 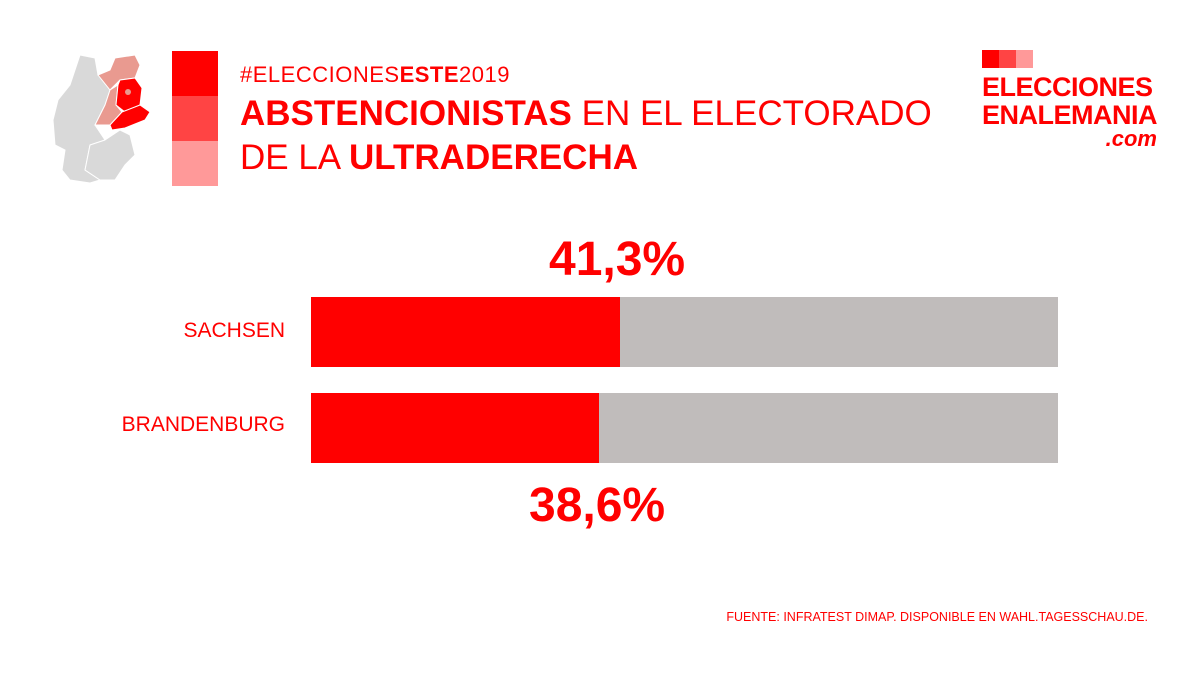 What do you see at coordinates (617, 259) in the screenshot?
I see `value-label-sachsen: 41,3%` at bounding box center [617, 259].